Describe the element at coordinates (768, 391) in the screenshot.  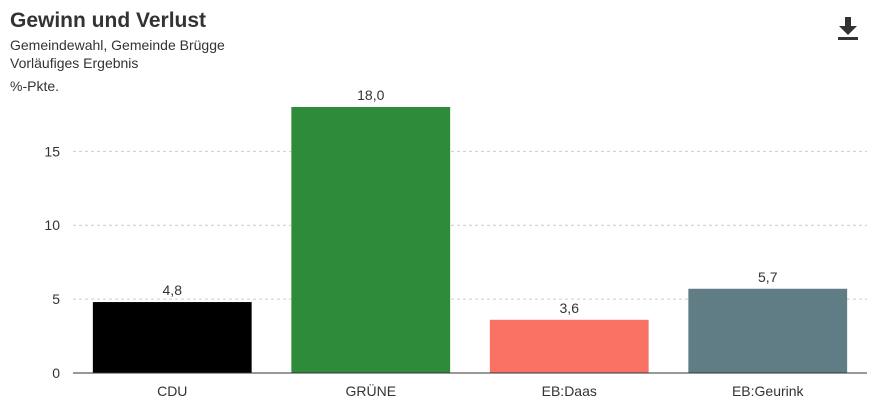
I see `x-tick-label: EB:Geurink` at that location.